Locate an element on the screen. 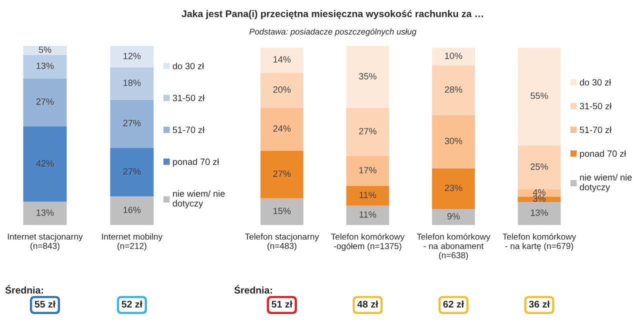 Image resolution: width=640 pixels, height=323 pixels. data-label: 15% is located at coordinates (282, 211).